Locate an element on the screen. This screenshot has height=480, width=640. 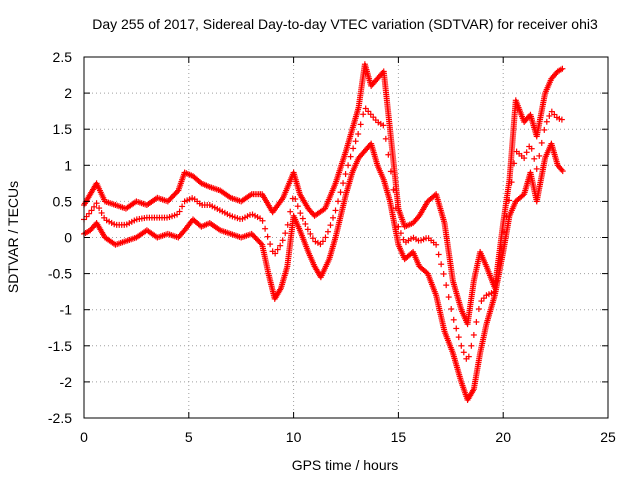
y-tick-label: -1.5 is located at coordinates (60, 346).